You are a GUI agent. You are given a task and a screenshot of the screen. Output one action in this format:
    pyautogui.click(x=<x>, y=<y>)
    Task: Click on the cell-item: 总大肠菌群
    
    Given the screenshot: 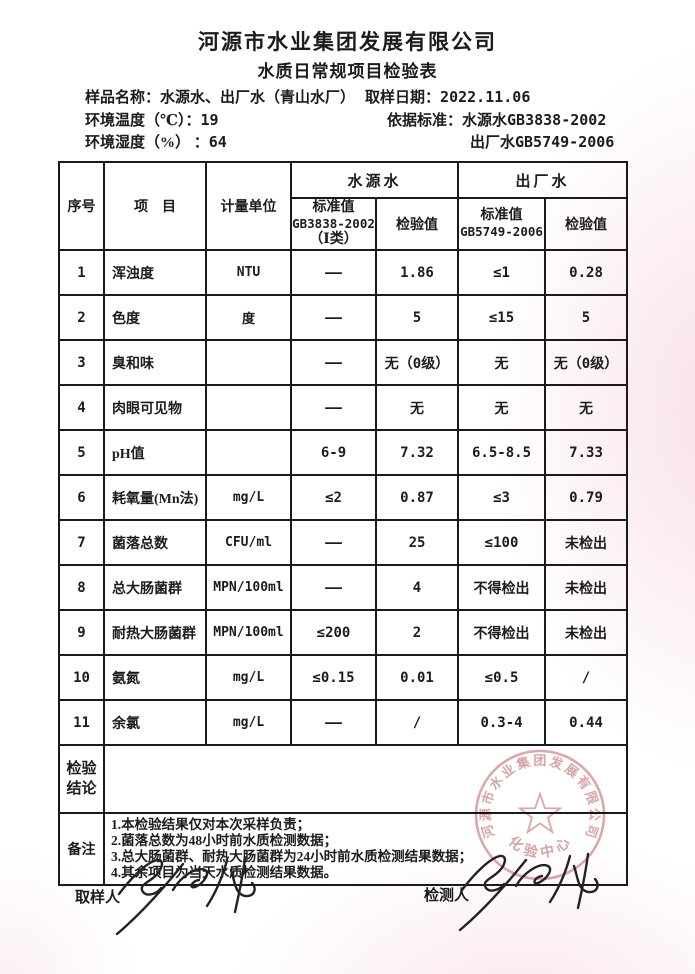 What is the action you would take?
    pyautogui.click(x=155, y=587)
    